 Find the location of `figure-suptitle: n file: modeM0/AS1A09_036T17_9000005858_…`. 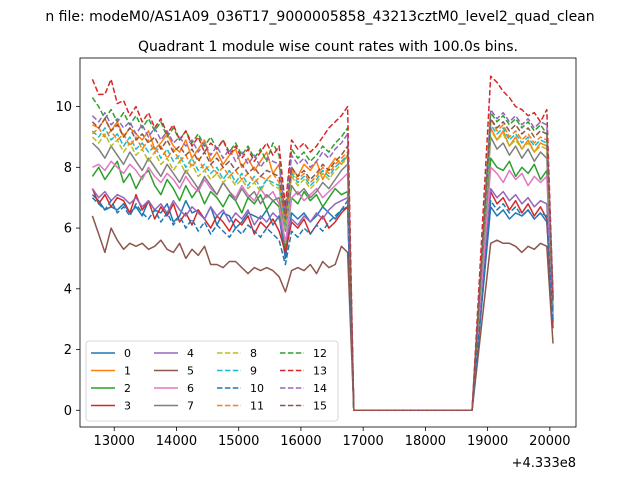

figure-suptitle: n file: modeM0/AS1A09_036T17_9000005858_… is located at coordinates (319, 17).